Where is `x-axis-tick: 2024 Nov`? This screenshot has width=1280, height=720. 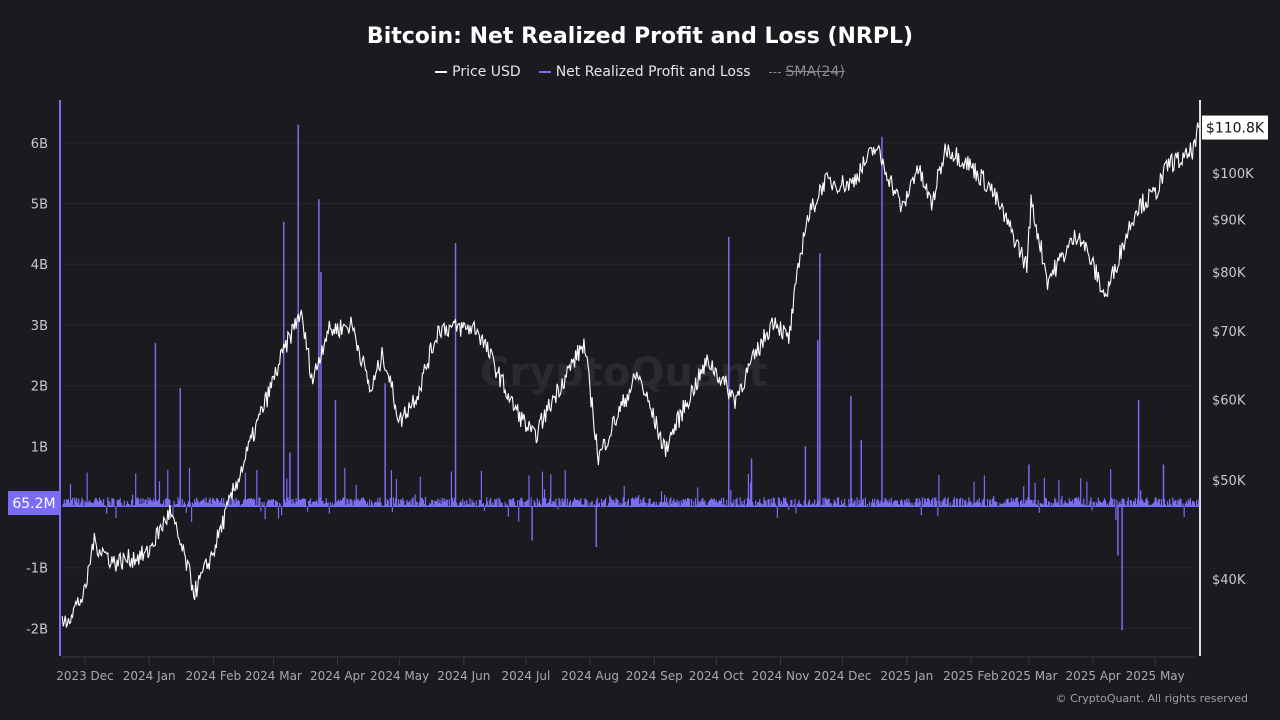 x-axis-tick: 2024 Nov is located at coordinates (781, 676).